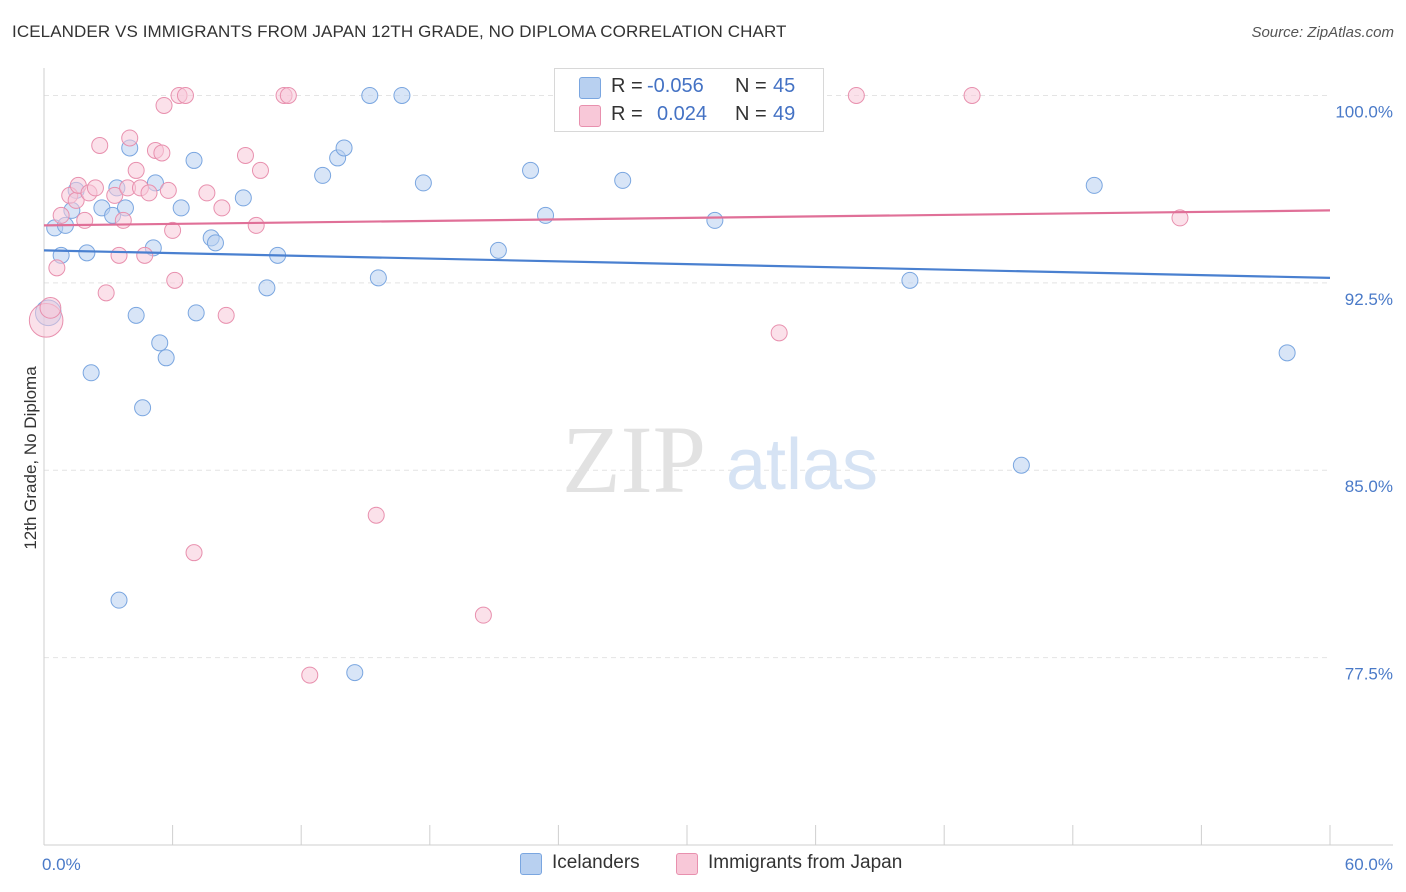 This screenshot has width=1406, height=892. I want to click on x-tick-label: 0.0%, so click(61, 864).